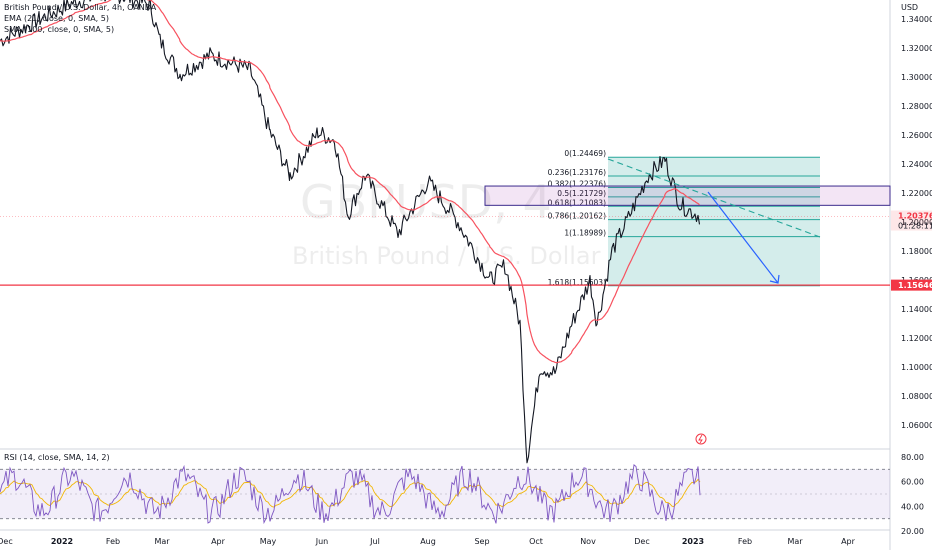 This screenshot has height=550, width=932. What do you see at coordinates (916, 396) in the screenshot?
I see `price-tick-label: 1.08000` at bounding box center [916, 396].